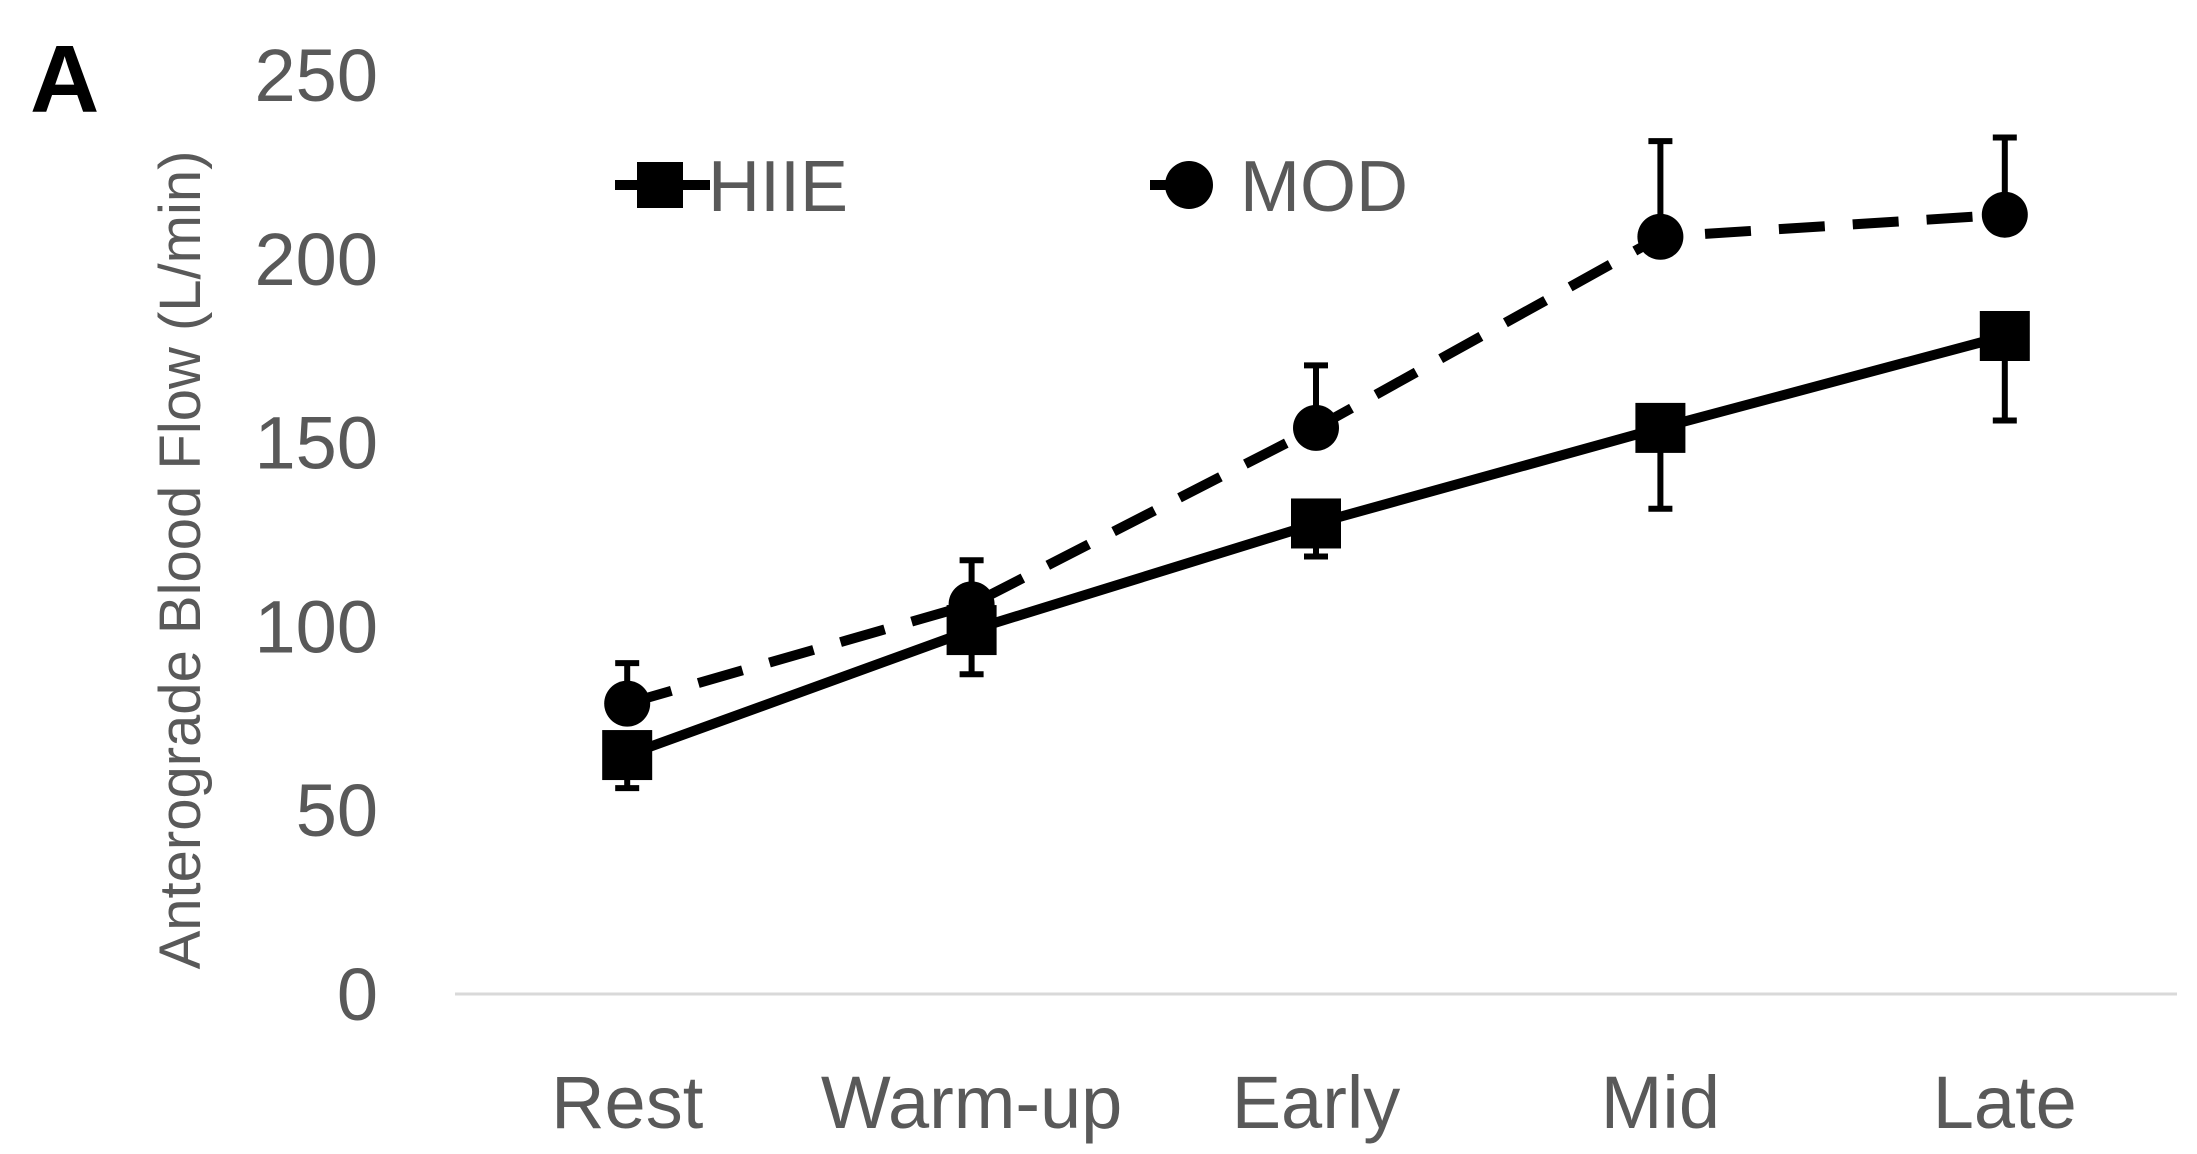 This screenshot has width=2197, height=1154. What do you see at coordinates (1324, 187) in the screenshot?
I see `legend-mod-label: MOD` at bounding box center [1324, 187].